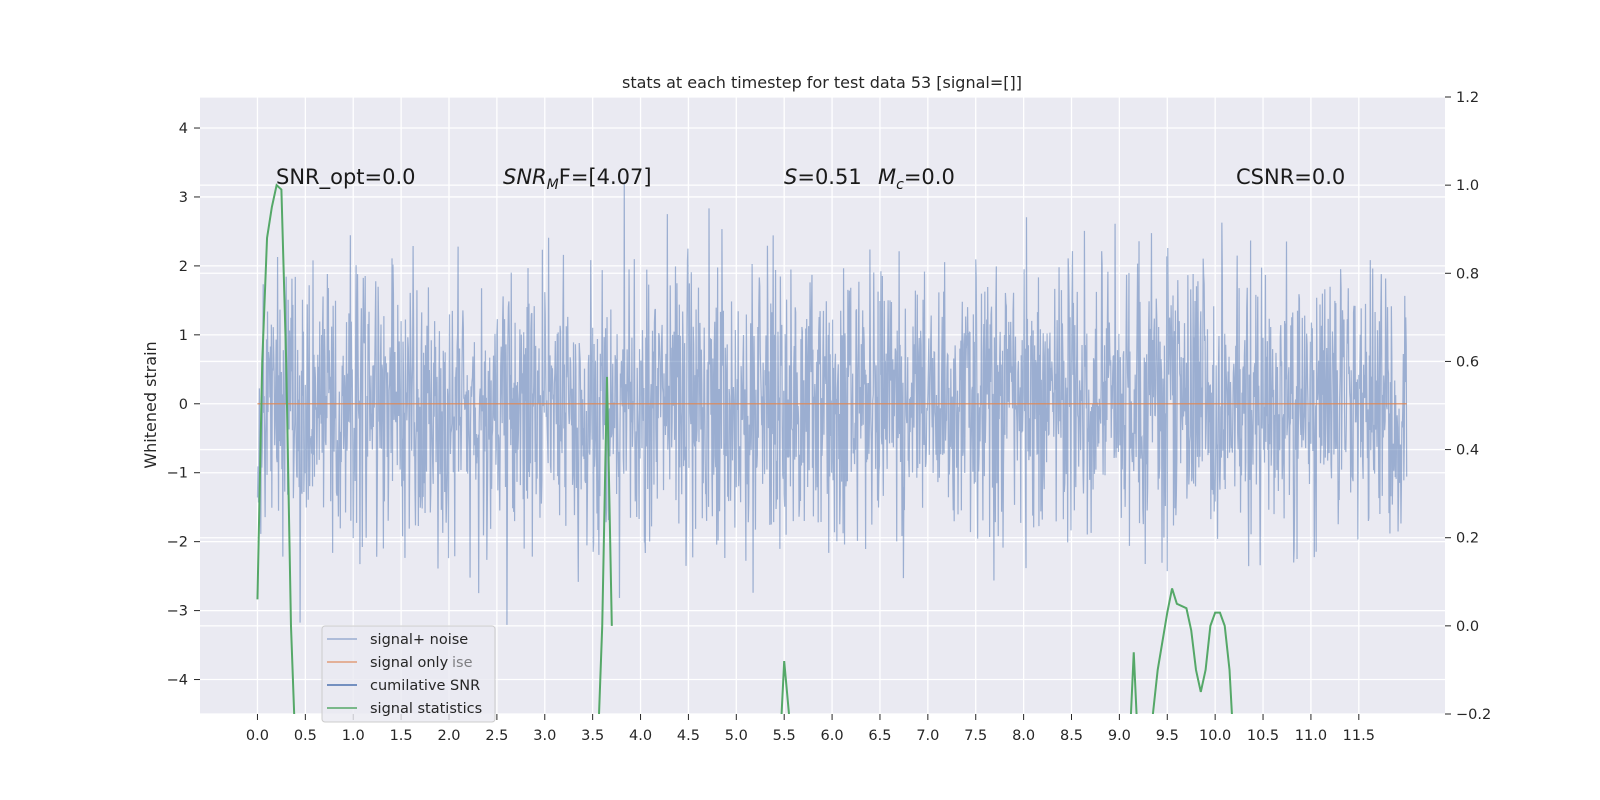 The image size is (1600, 800). Describe the element at coordinates (425, 686) in the screenshot. I see `legend-label-cumulative-snr: cumilative SNR` at that location.